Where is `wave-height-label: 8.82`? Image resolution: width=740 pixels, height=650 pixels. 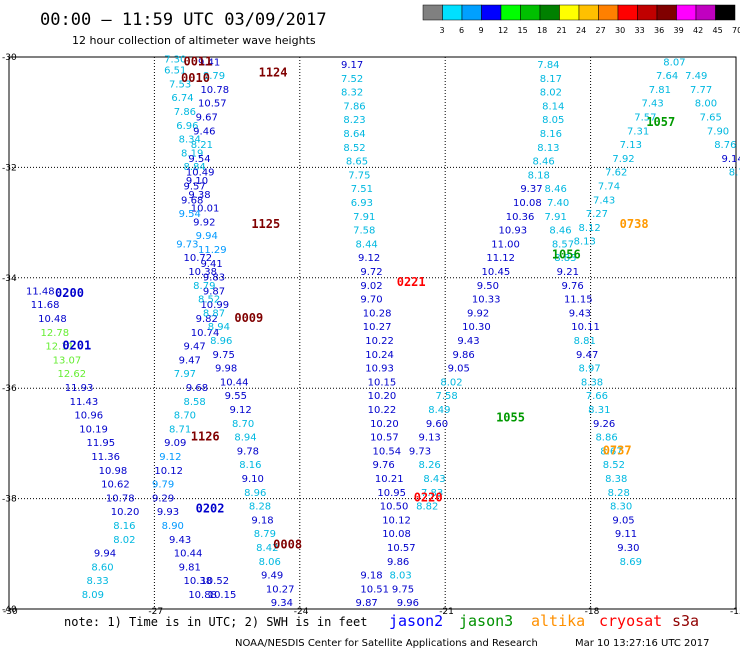 wave-height-label: 8.82 is located at coordinates (427, 507).